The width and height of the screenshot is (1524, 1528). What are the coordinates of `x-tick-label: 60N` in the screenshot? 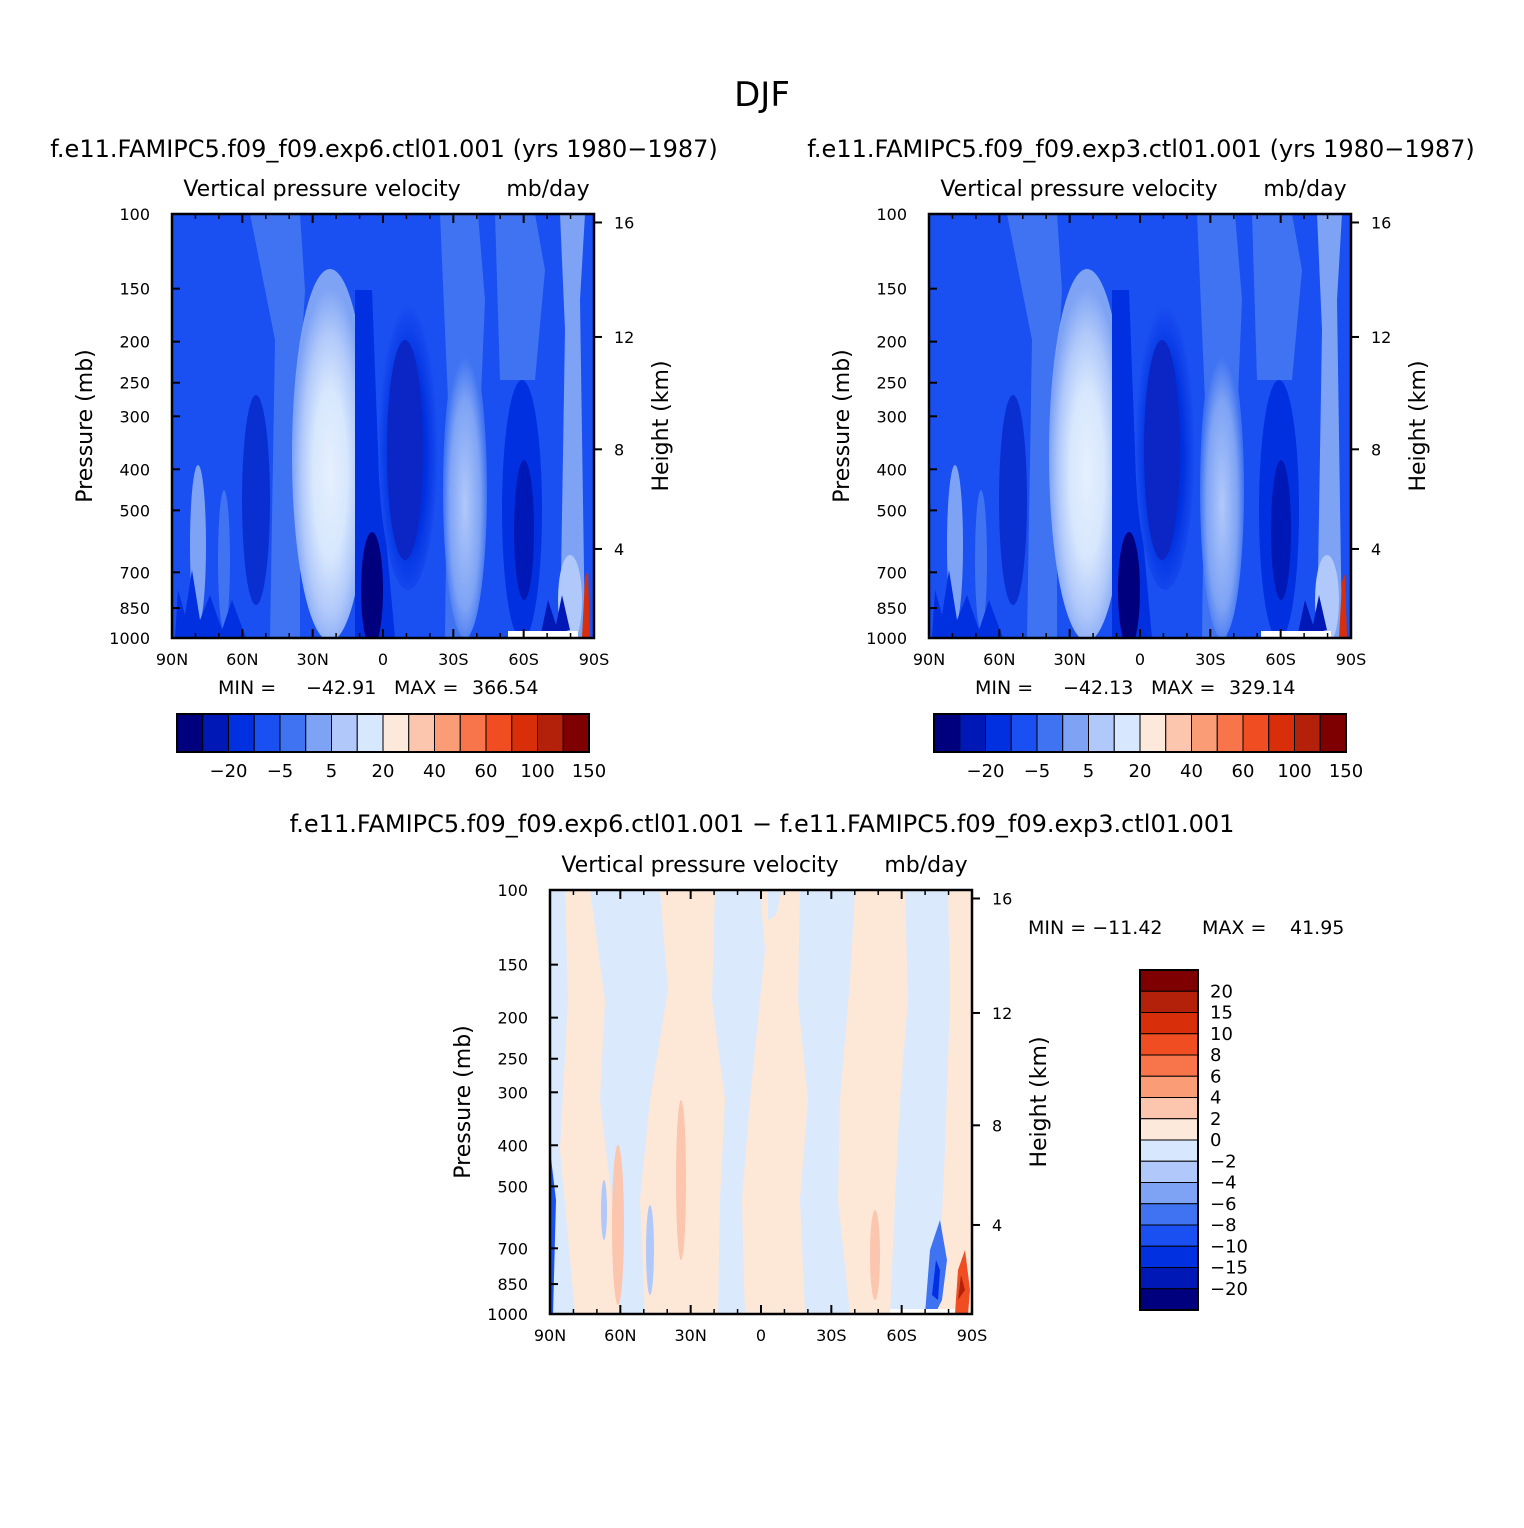 It's located at (620, 1335).